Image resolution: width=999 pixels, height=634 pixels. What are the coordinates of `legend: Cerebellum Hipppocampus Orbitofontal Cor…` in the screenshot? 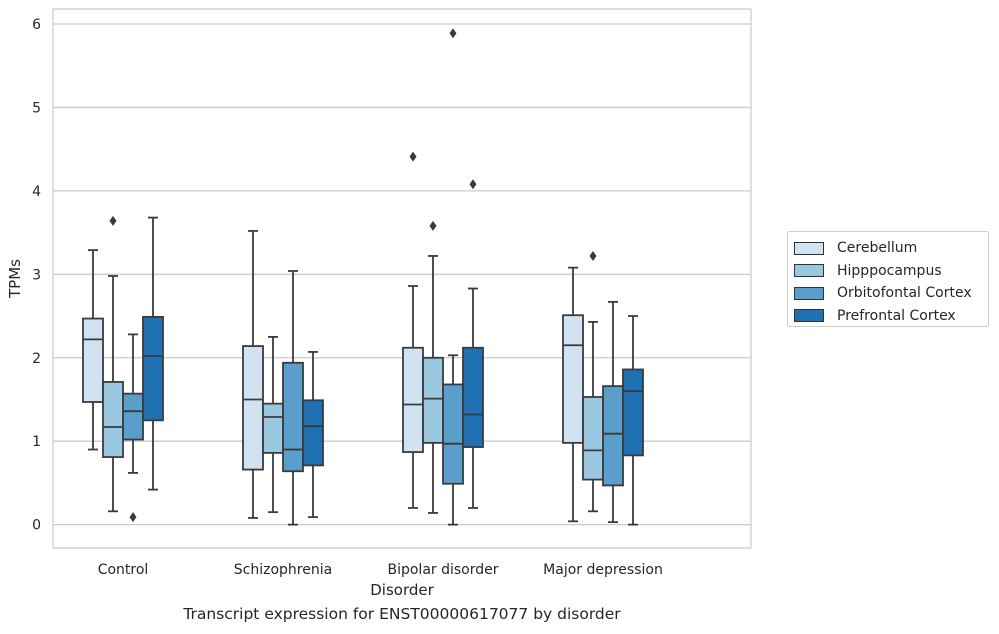 It's located at (888, 279).